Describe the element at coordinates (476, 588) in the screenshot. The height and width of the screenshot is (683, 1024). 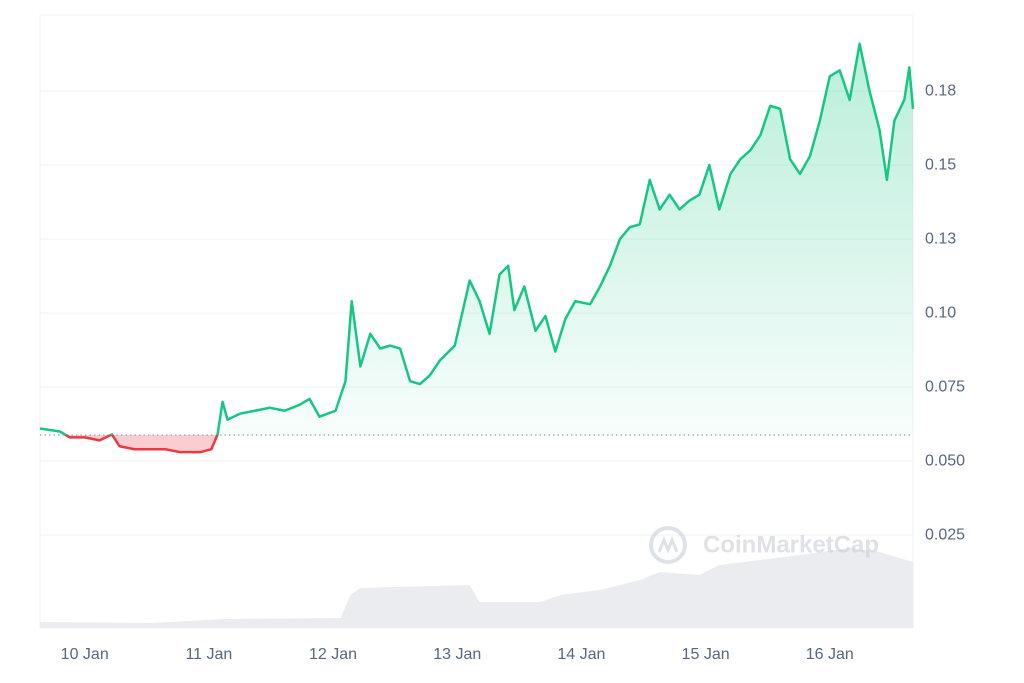
I see `volume-area` at that location.